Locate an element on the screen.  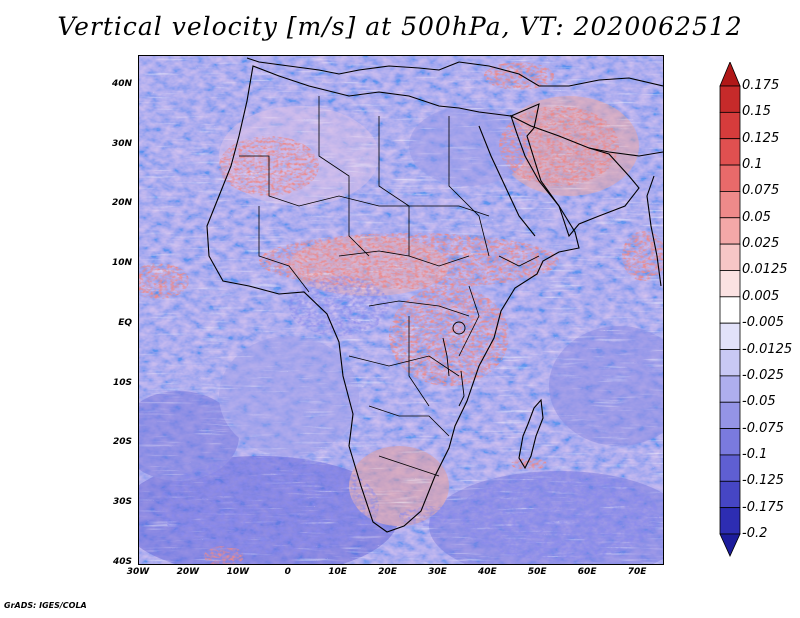
colorbar-tick-label: -0.075 is located at coordinates (763, 428).